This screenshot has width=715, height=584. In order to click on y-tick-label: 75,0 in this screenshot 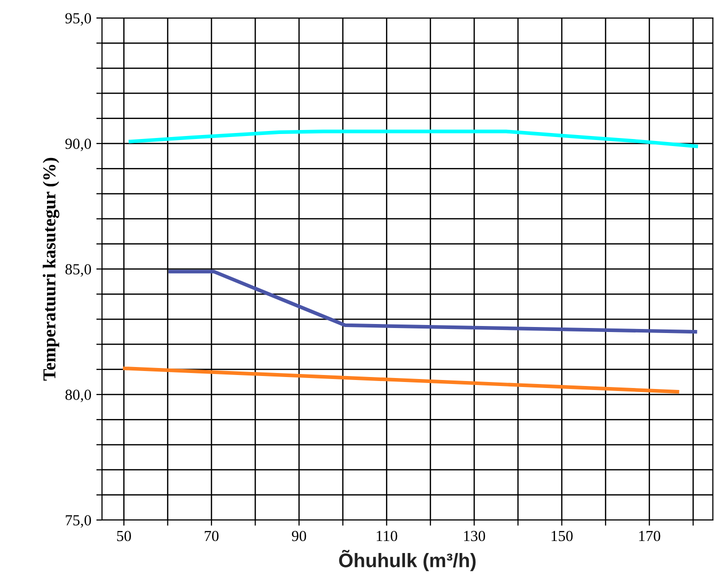, I will do `click(78, 521)`.